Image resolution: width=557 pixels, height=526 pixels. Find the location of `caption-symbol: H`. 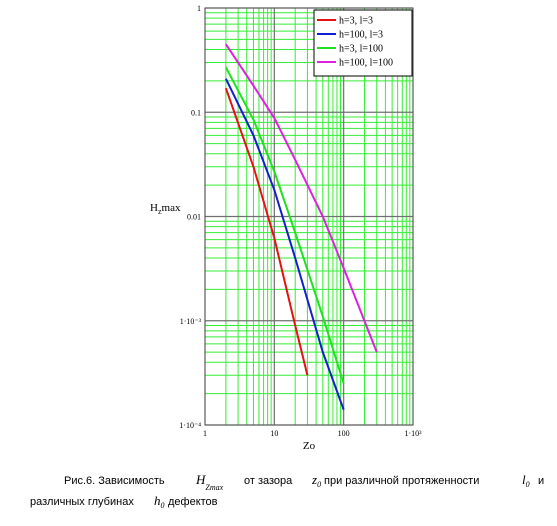

caption-symbol: H is located at coordinates (200, 479).